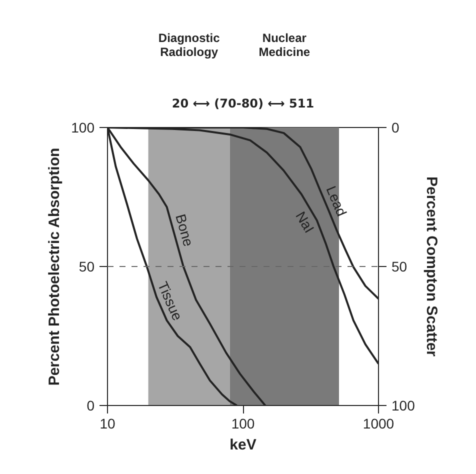 This screenshot has height=474, width=476. I want to click on text: Bone, so click(184, 230).